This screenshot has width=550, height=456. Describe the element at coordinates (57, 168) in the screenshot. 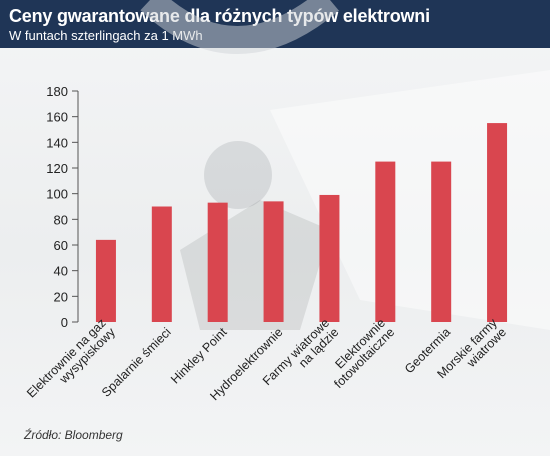

I see `y-tick-label: 120` at that location.